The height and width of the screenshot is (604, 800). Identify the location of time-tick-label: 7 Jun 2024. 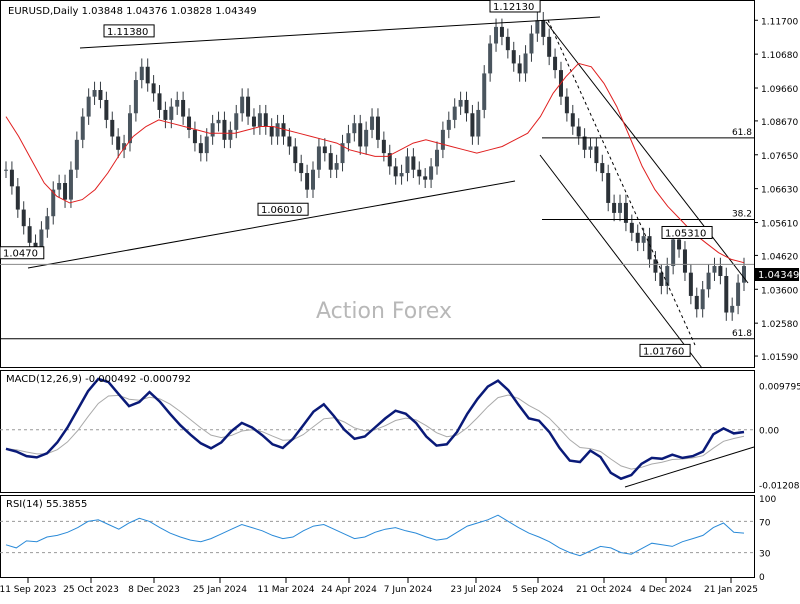
(408, 590).